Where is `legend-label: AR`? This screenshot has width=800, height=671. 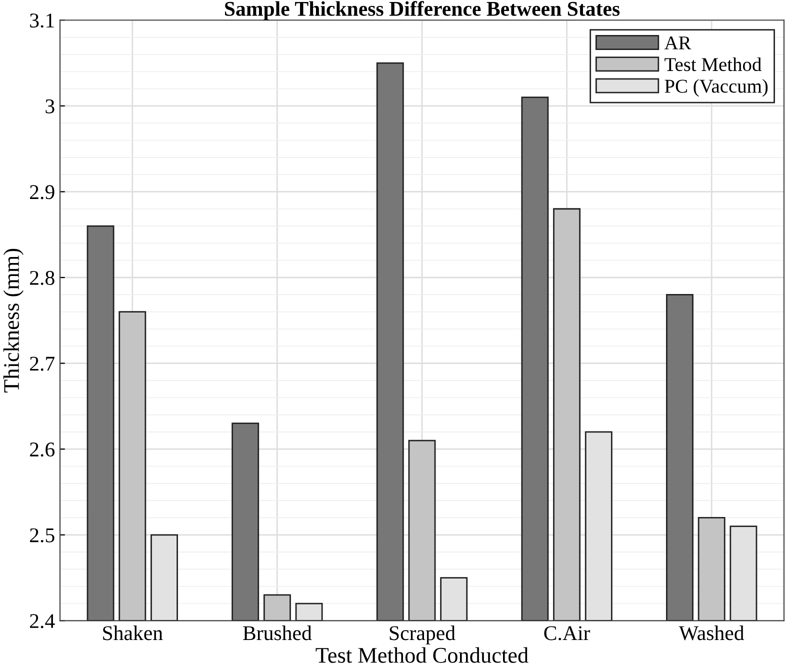 legend-label: AR is located at coordinates (678, 43).